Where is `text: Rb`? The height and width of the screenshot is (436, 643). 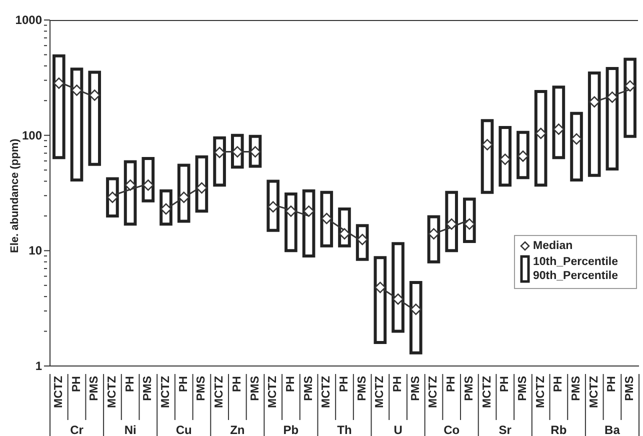 text: Rb is located at coordinates (558, 429).